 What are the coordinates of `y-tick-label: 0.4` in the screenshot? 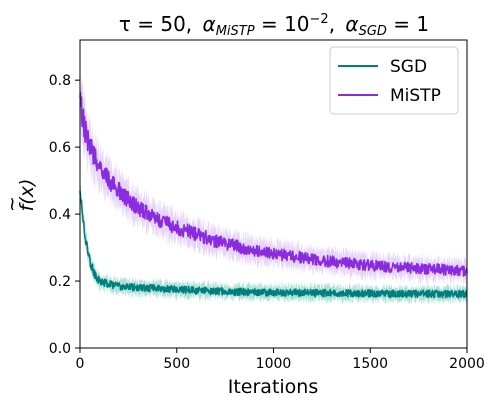 It's located at (60, 215).